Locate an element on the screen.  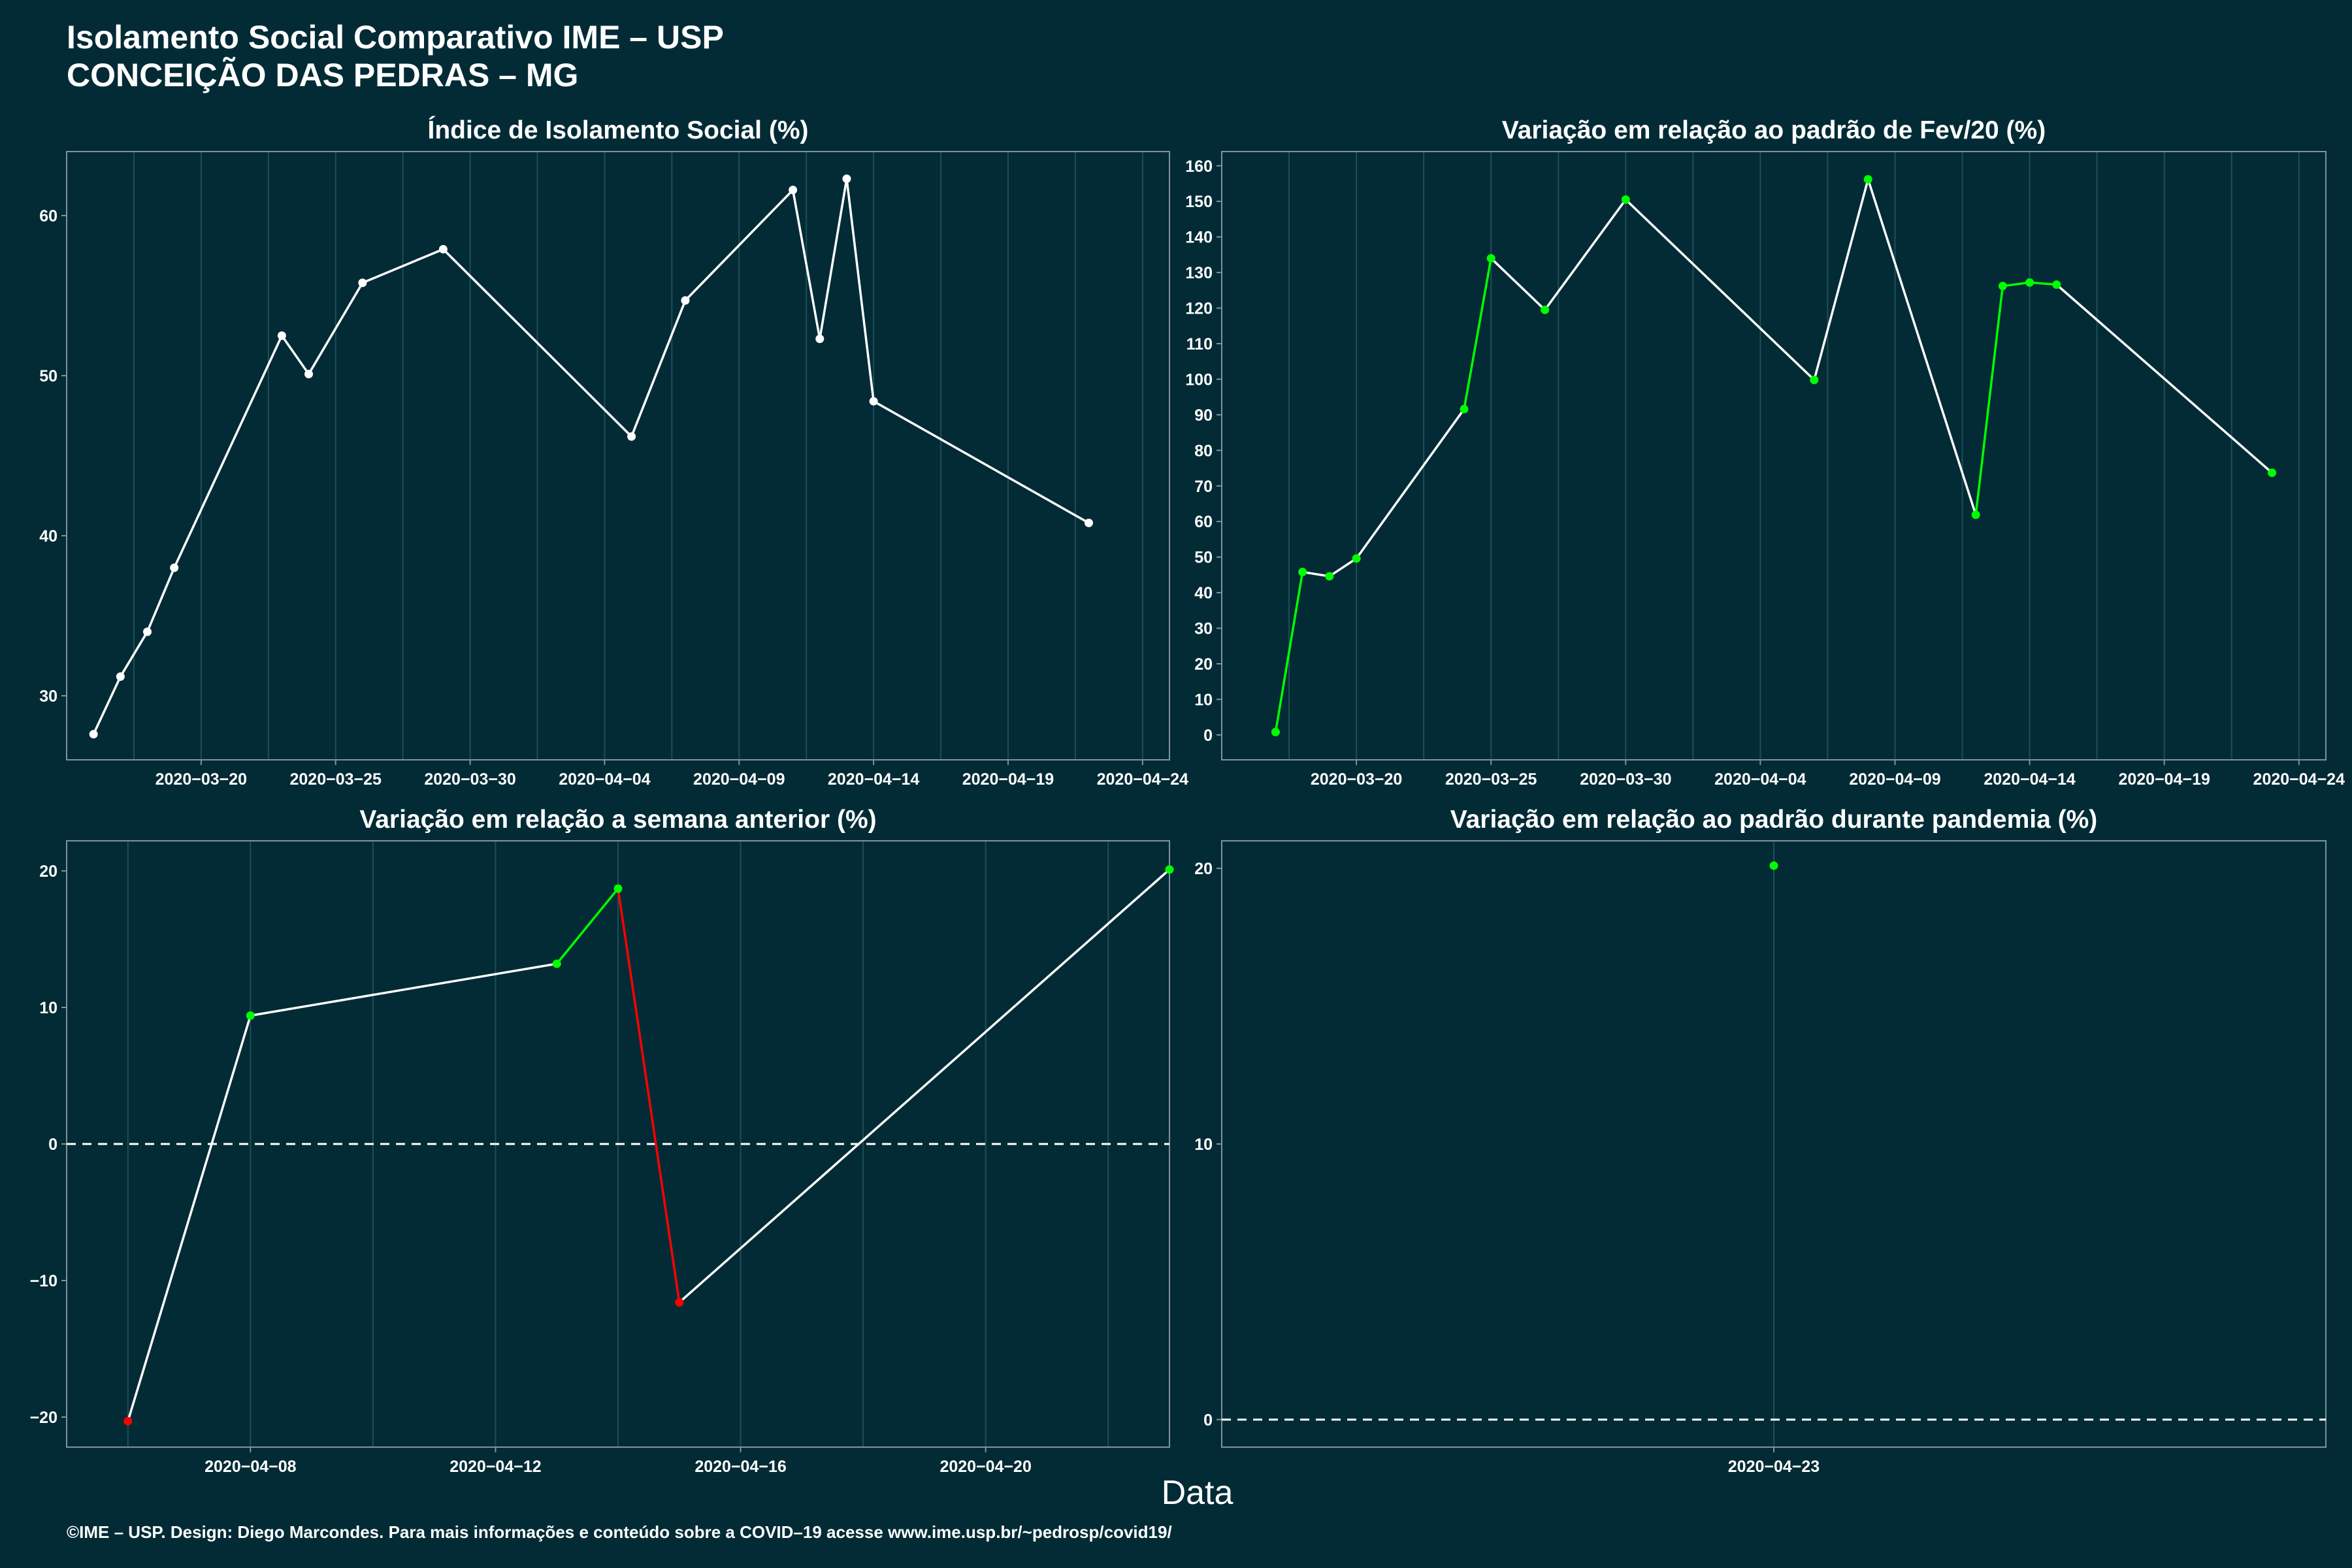
y-tick-label: 70 is located at coordinates (1203, 487).